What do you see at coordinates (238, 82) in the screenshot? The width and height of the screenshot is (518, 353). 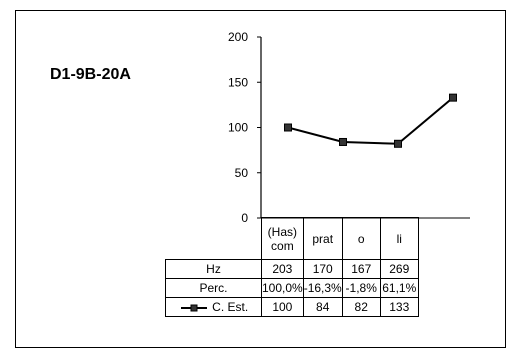 I see `y-tick-label: 150` at bounding box center [238, 82].